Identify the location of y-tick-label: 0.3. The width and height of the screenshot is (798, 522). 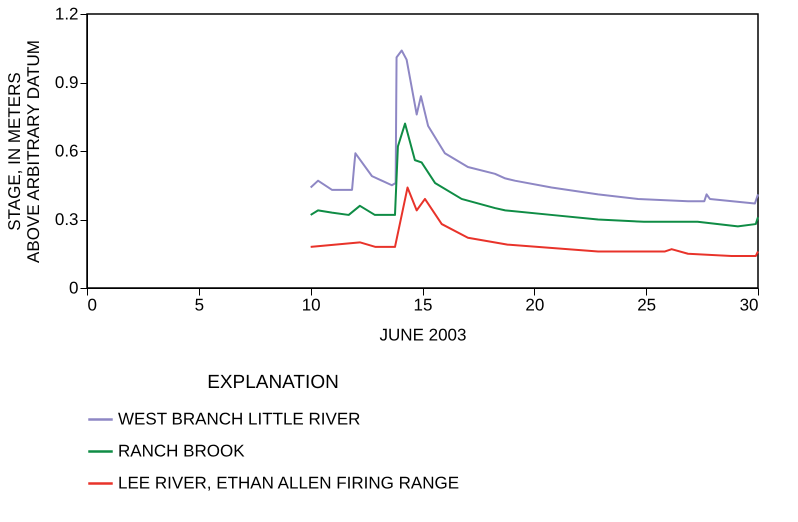
(66, 219).